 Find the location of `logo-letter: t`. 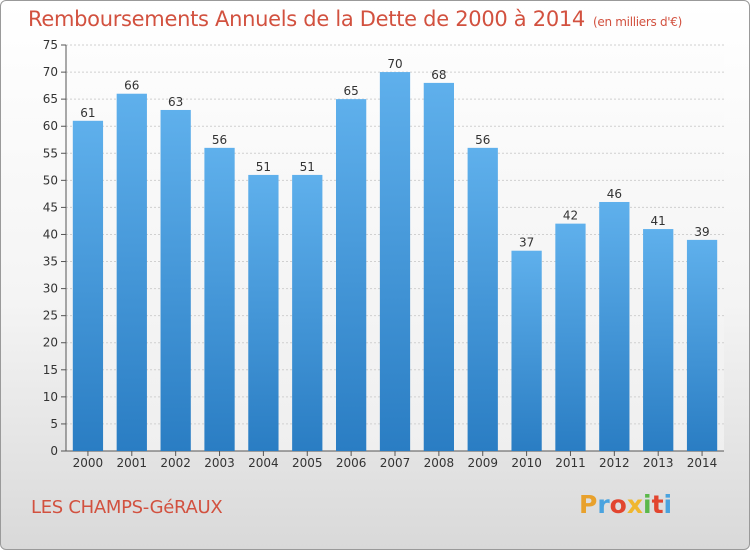

logo-letter: t is located at coordinates (657, 504).